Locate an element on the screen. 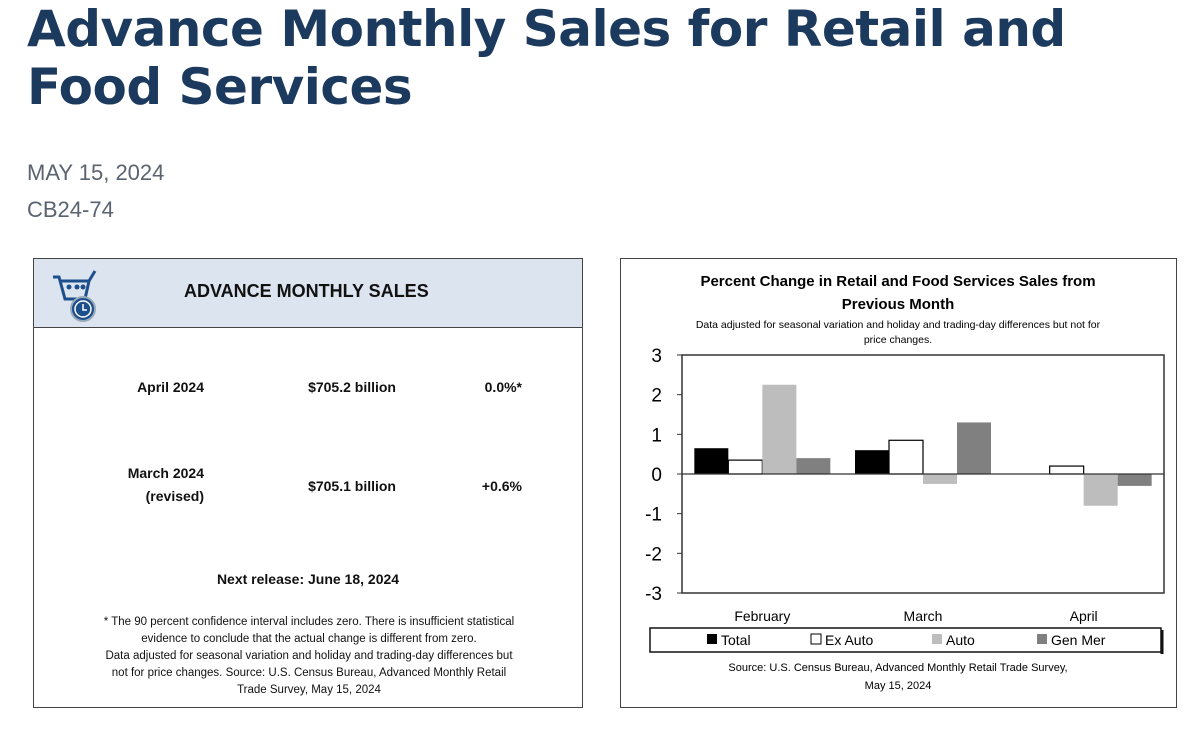 Image resolution: width=1200 pixels, height=743 pixels. period-label: March 2024 is located at coordinates (165, 473).